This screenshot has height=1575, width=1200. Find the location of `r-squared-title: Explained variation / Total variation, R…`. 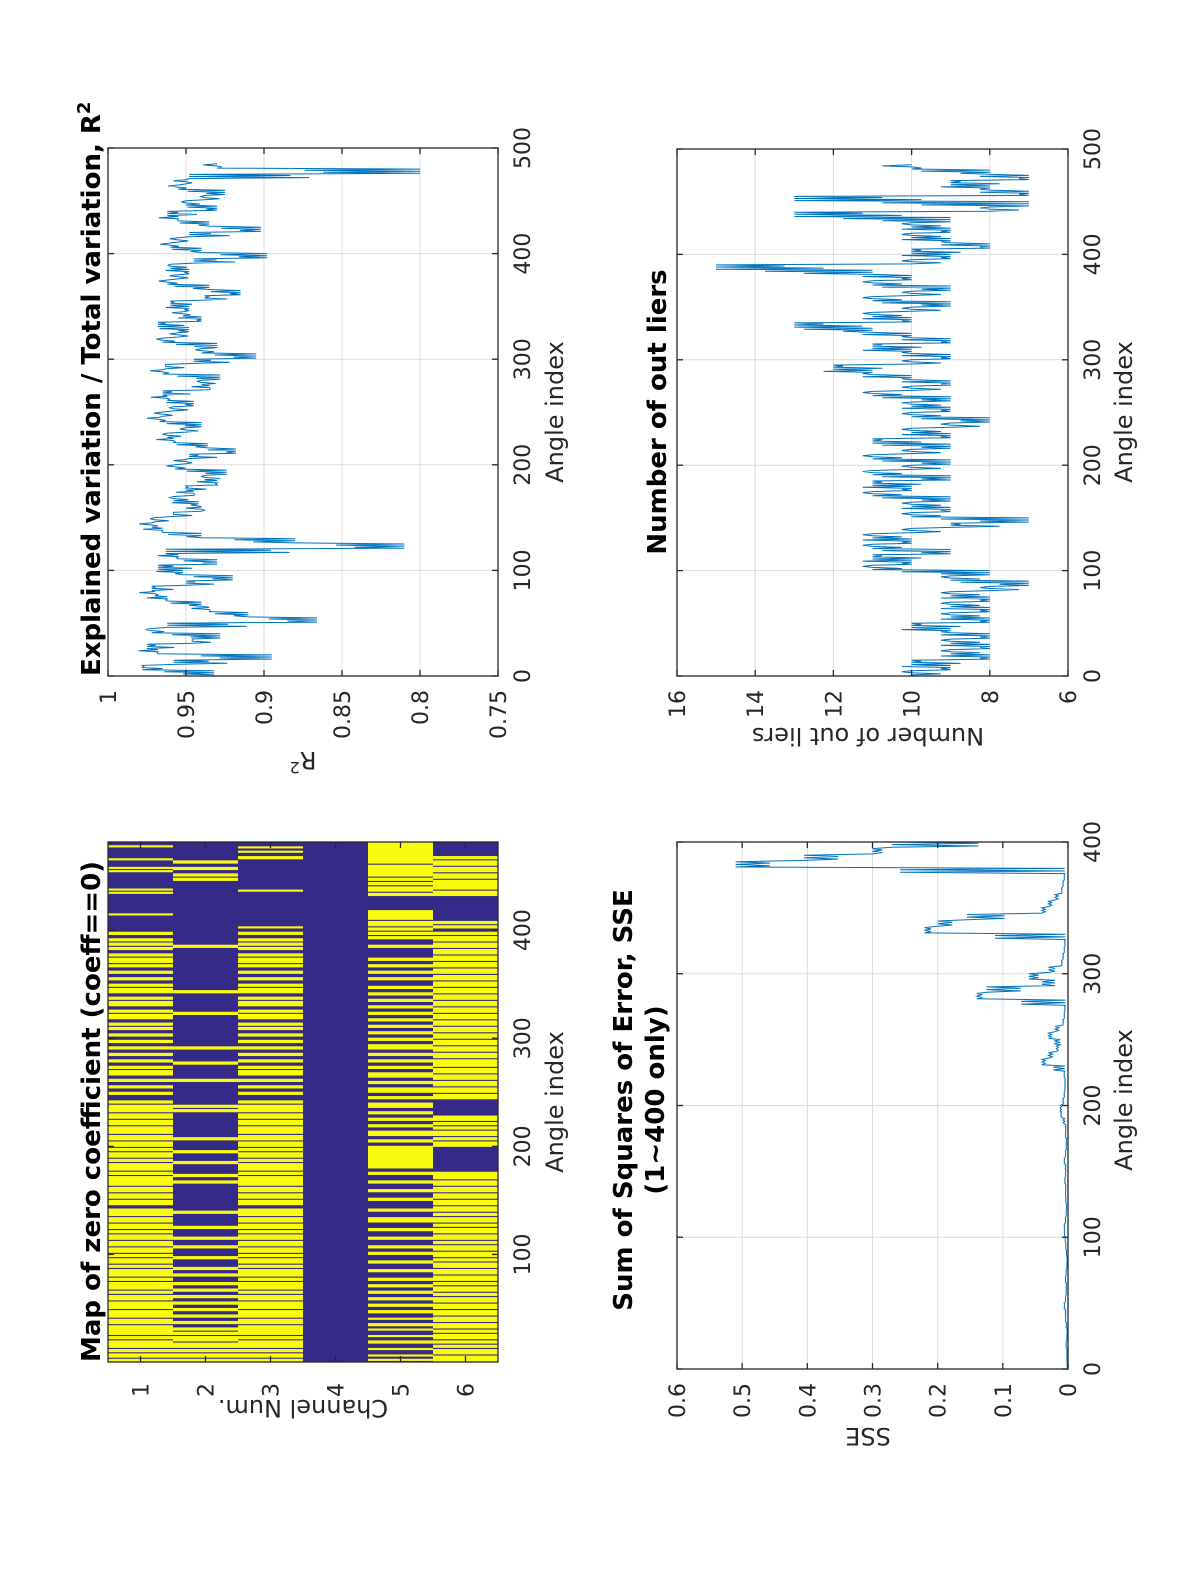

r-squared-title: Explained variation / Total variation, R… is located at coordinates (90, 389).